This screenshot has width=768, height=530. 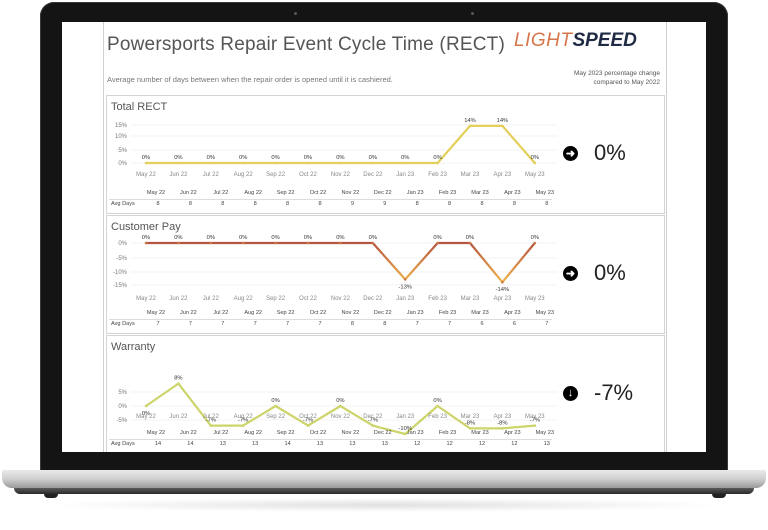 What do you see at coordinates (385, 204) in the screenshot?
I see `avg-days-value: 9` at bounding box center [385, 204].